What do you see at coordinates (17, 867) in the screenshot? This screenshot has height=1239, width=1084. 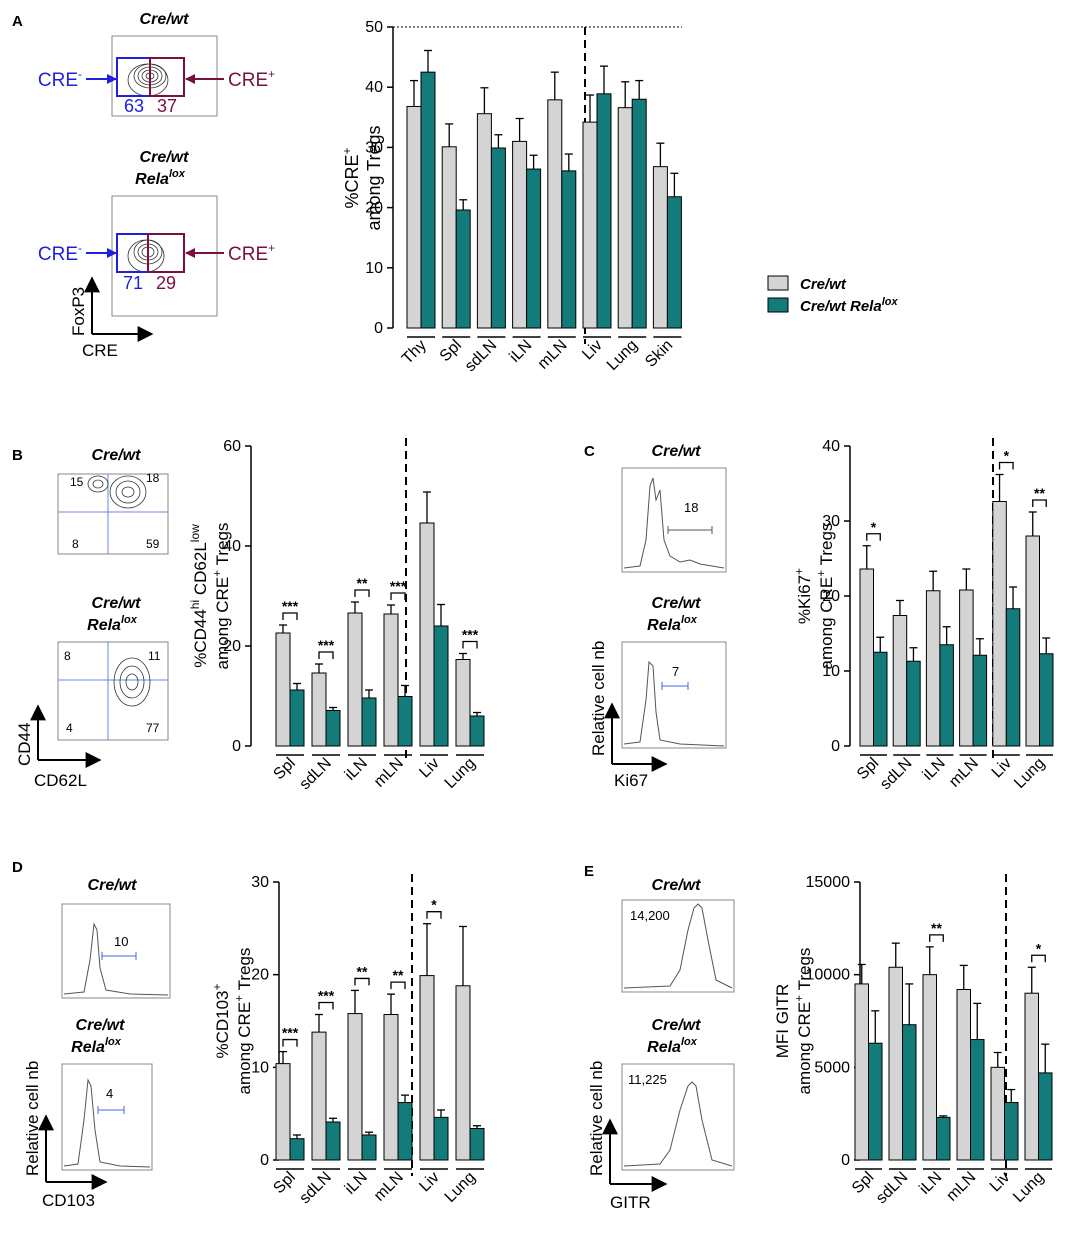 I see `panel-d-letter: D` at bounding box center [17, 867].